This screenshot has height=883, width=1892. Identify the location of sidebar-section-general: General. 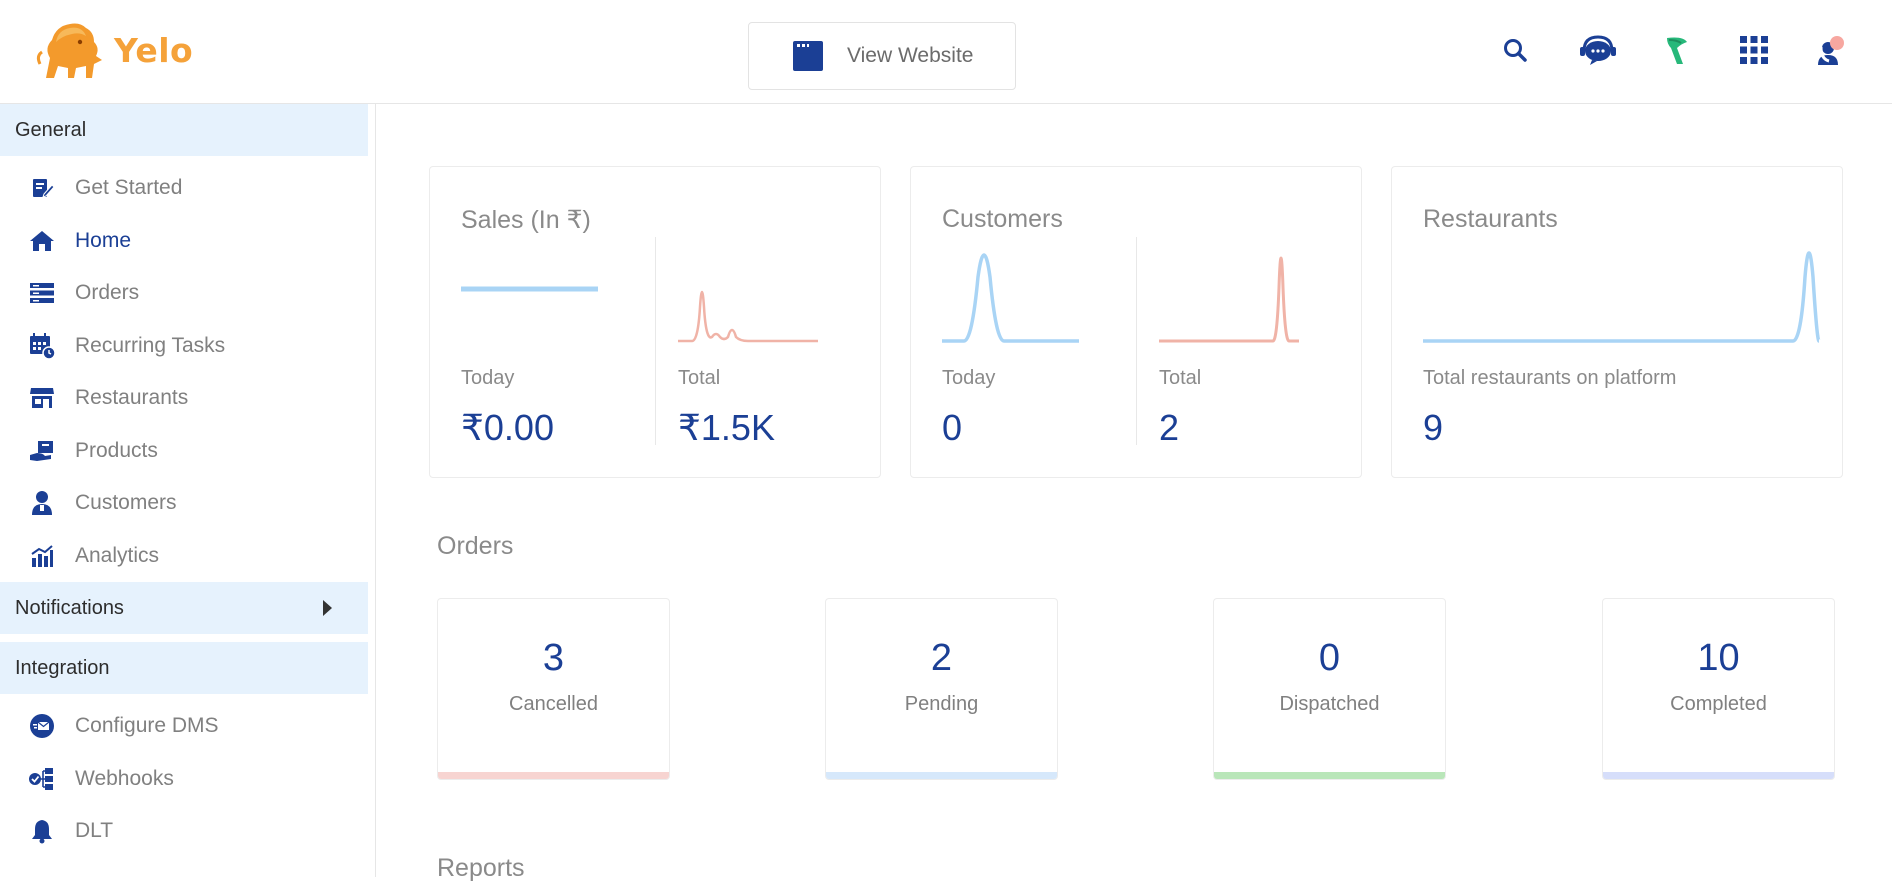
(184, 130).